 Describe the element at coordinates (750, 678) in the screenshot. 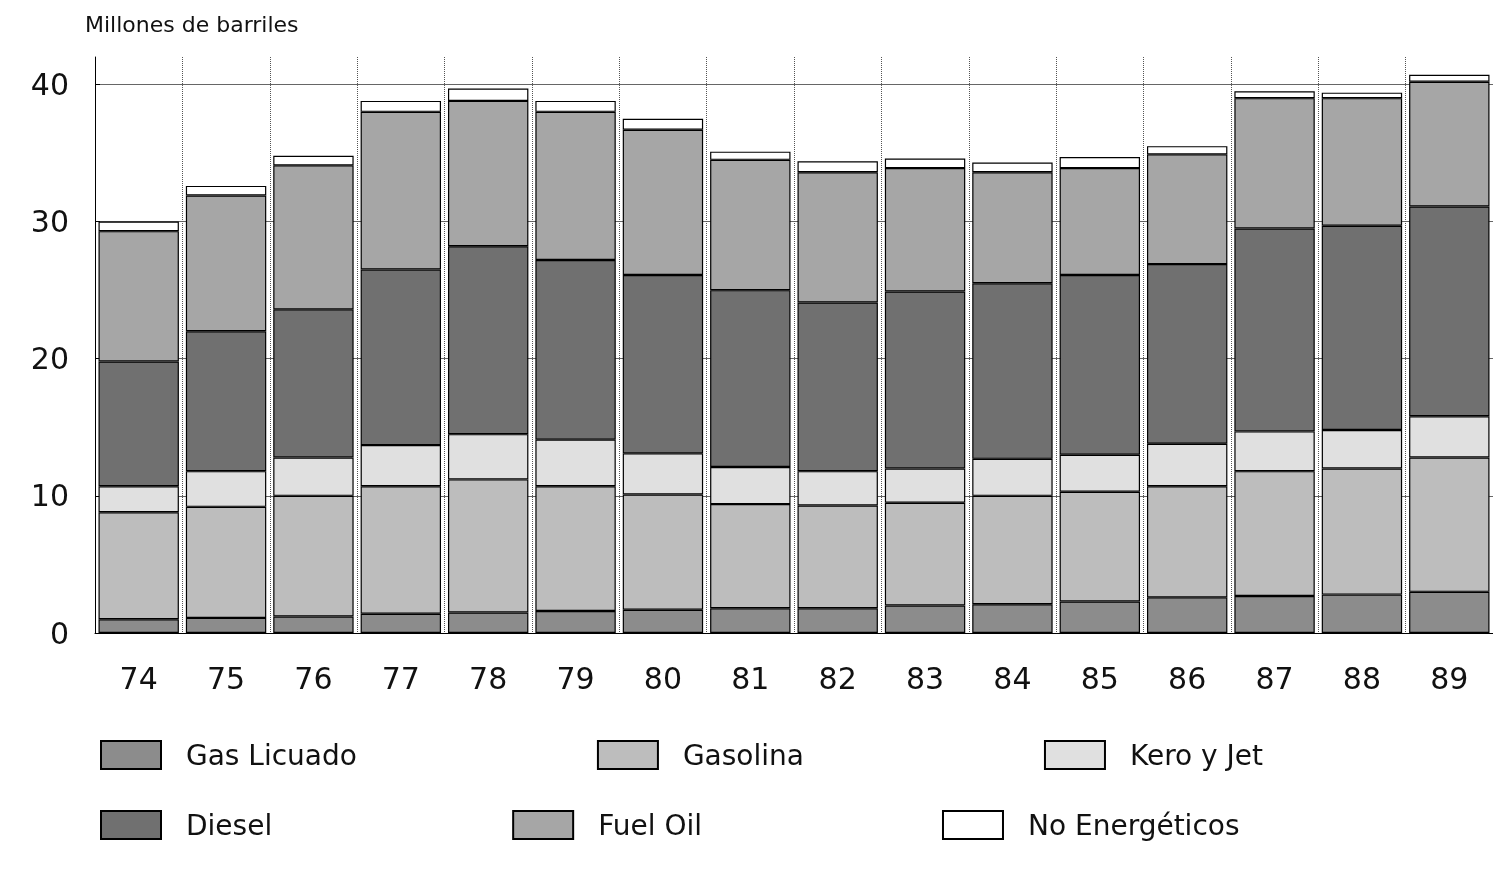

I see `x-tick-label: 81` at that location.